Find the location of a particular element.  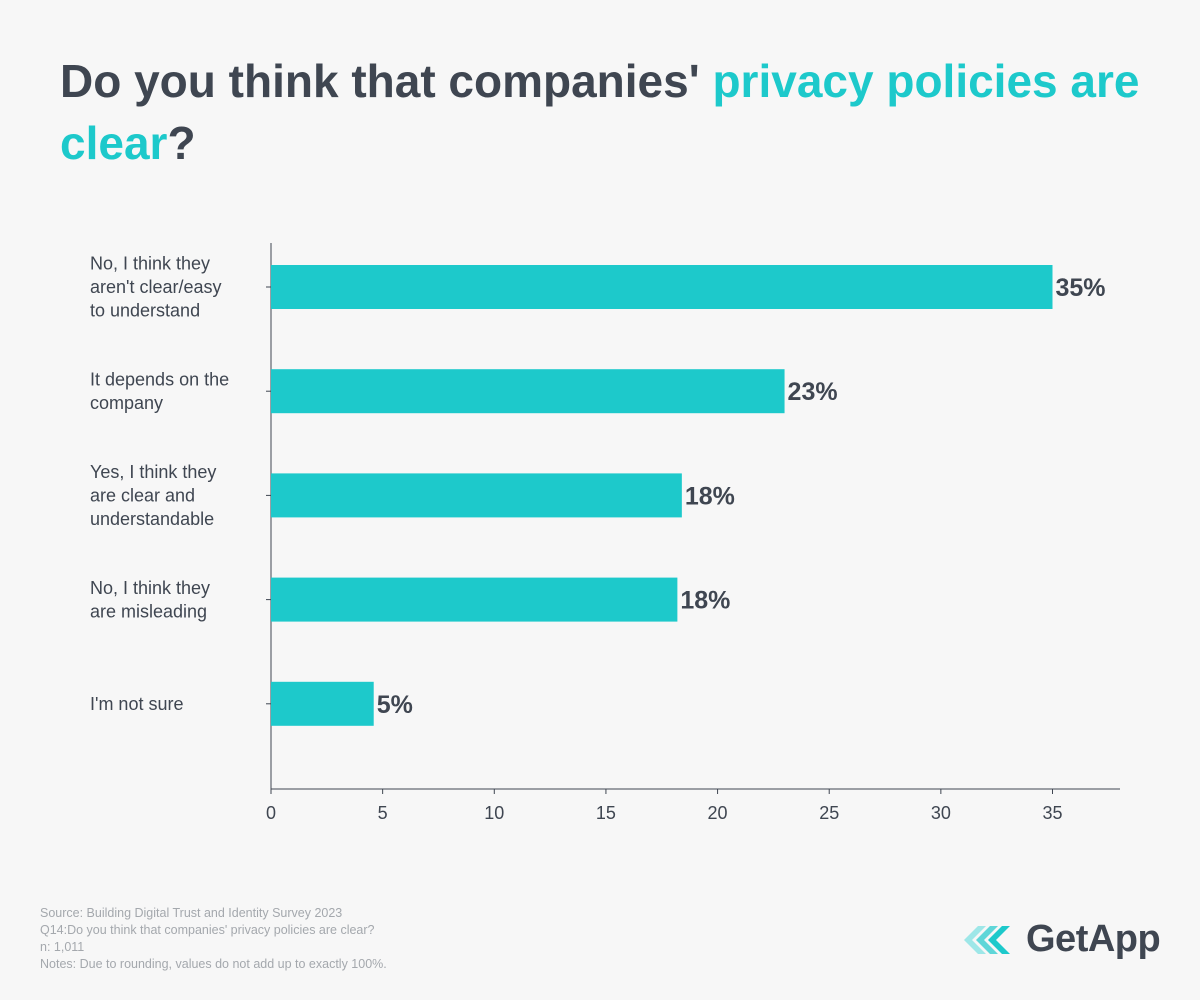

category-label-line: understandable is located at coordinates (152, 519).